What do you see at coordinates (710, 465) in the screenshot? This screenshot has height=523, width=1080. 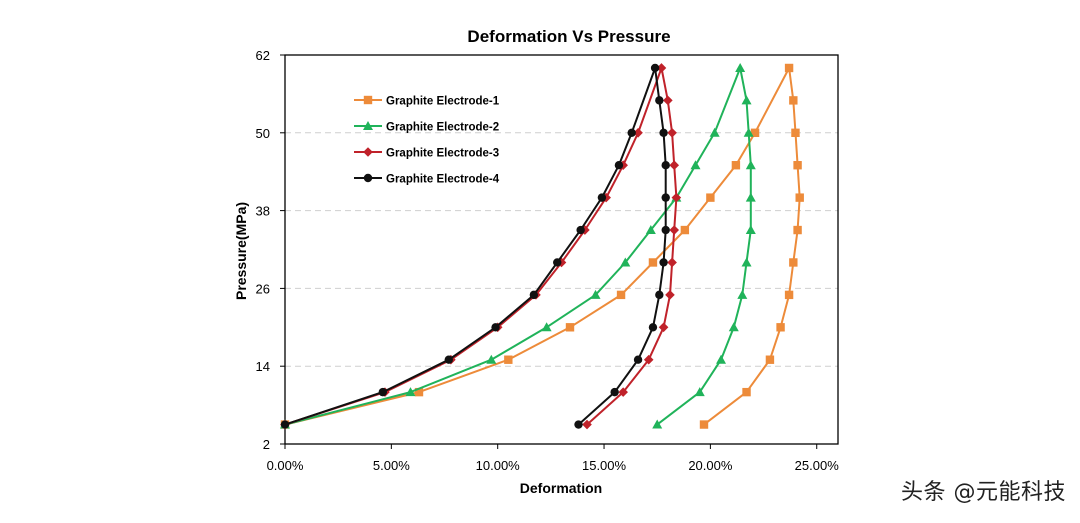 I see `x-tick-label: 20.00%` at bounding box center [710, 465].